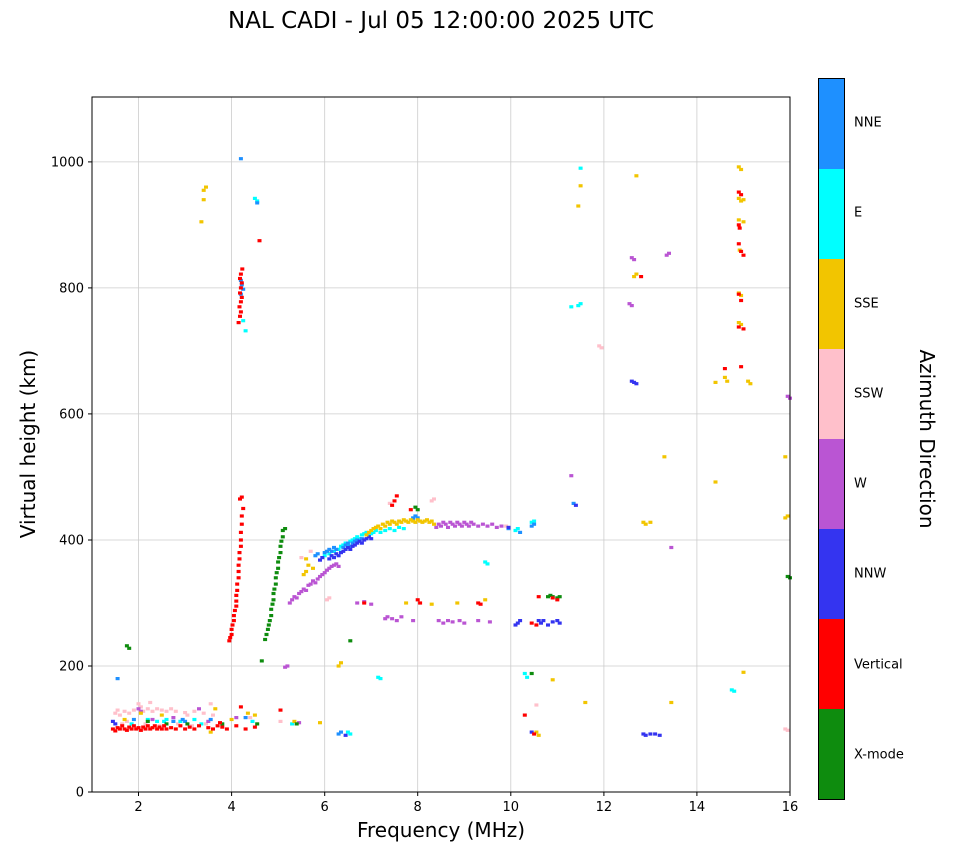 The width and height of the screenshot is (958, 857). I want to click on colorbar-label-x-mode: X-mode, so click(879, 755).